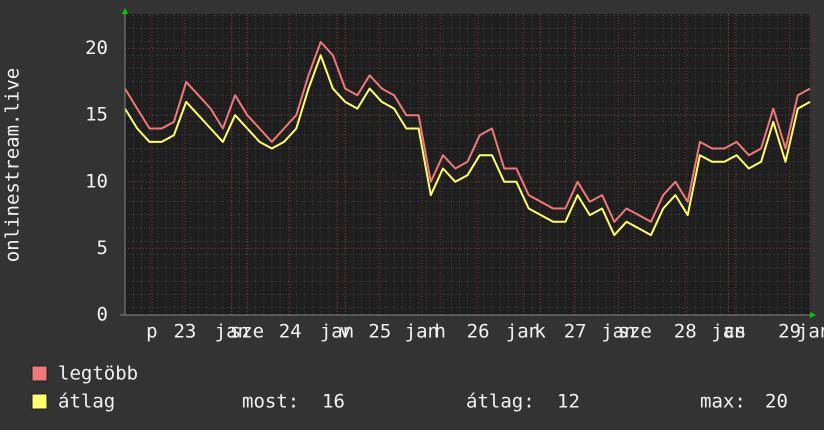  What do you see at coordinates (685, 332) in the screenshot?
I see `x-tick-label: 28` at bounding box center [685, 332].